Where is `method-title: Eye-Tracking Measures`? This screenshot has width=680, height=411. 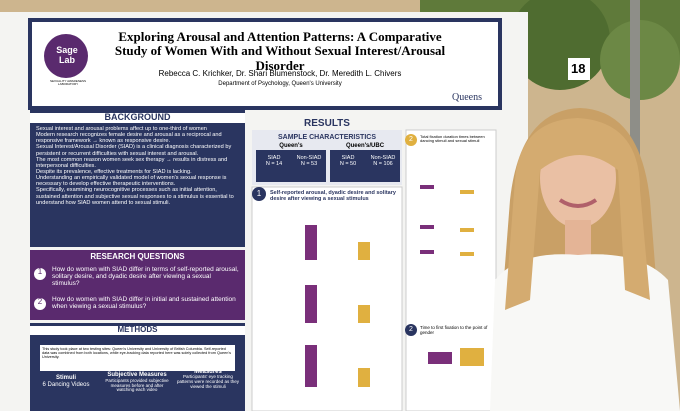
method-title: Eye-Tracking Measures is located at coordinates (208, 368).